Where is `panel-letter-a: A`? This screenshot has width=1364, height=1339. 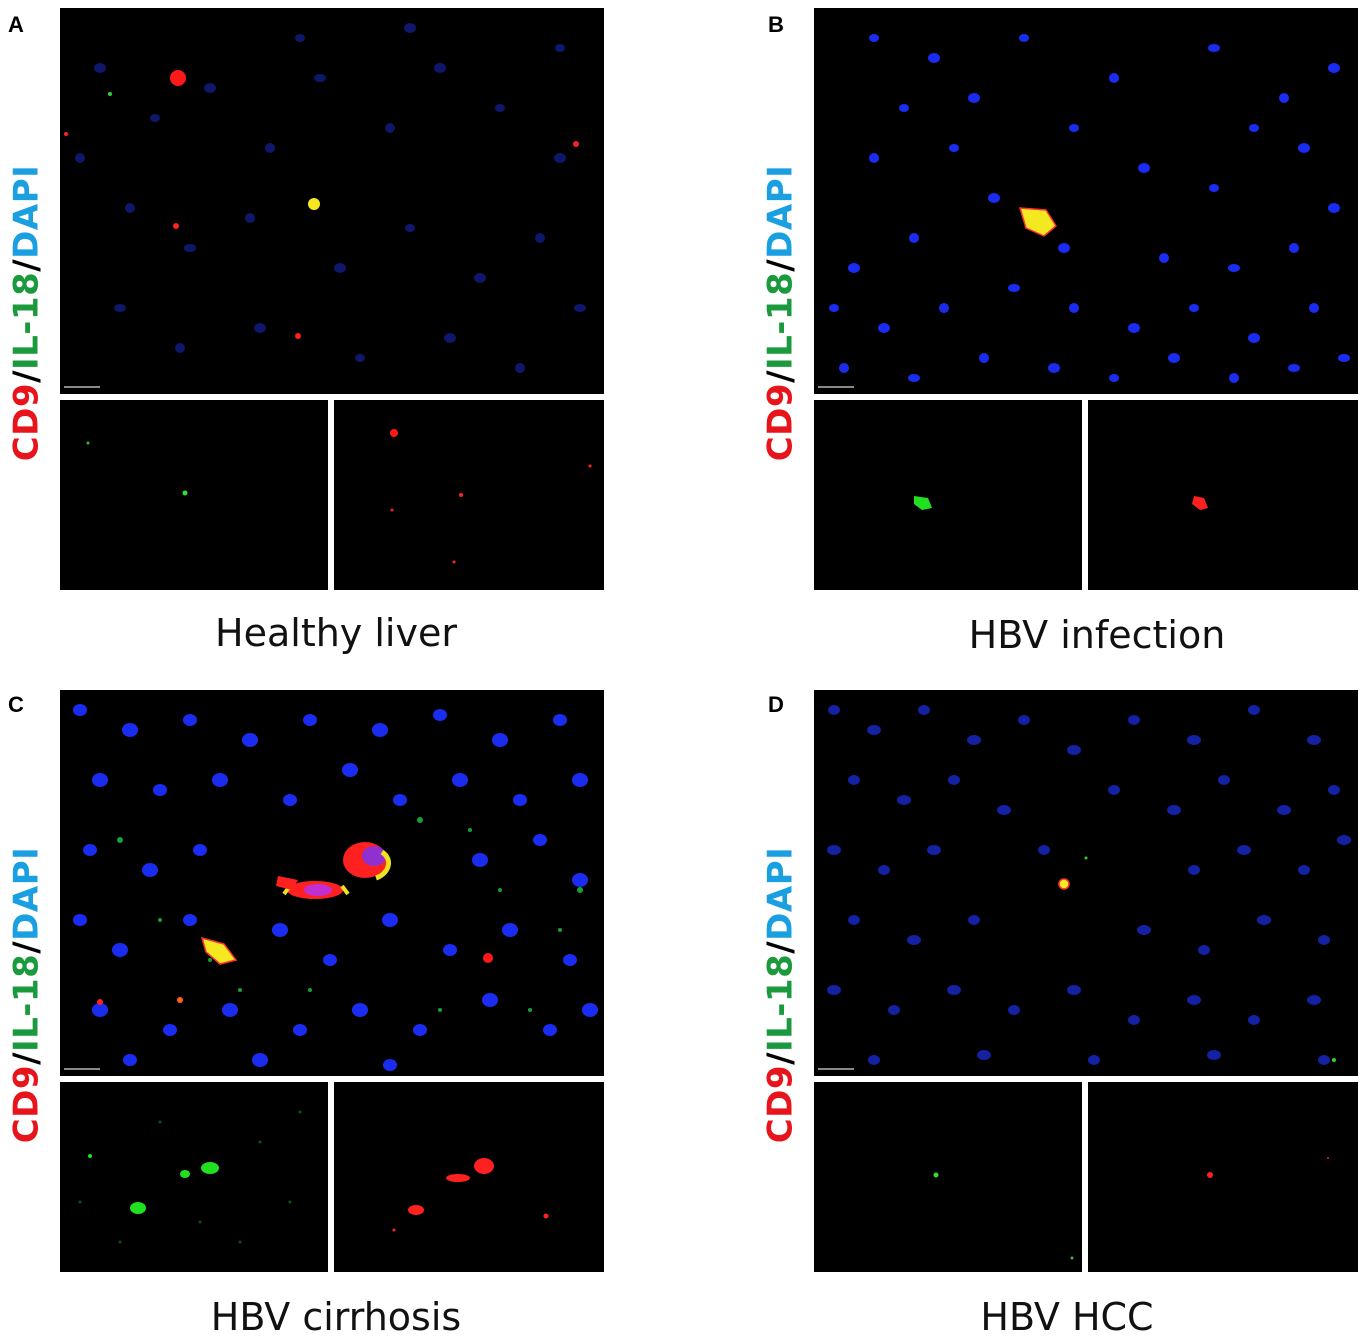 panel-letter-a: A is located at coordinates (16, 24).